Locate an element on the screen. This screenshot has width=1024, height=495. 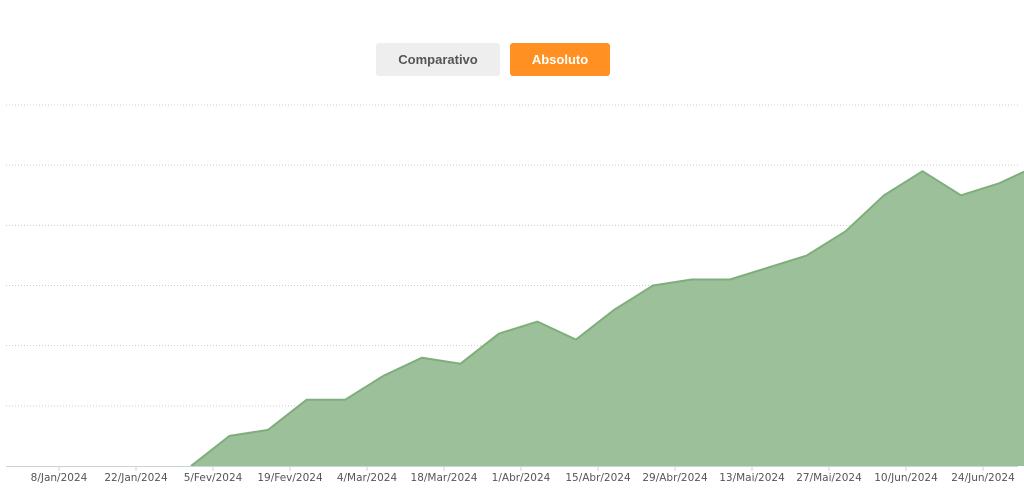
x-tick-label: 13/Mai/2024 is located at coordinates (752, 478).